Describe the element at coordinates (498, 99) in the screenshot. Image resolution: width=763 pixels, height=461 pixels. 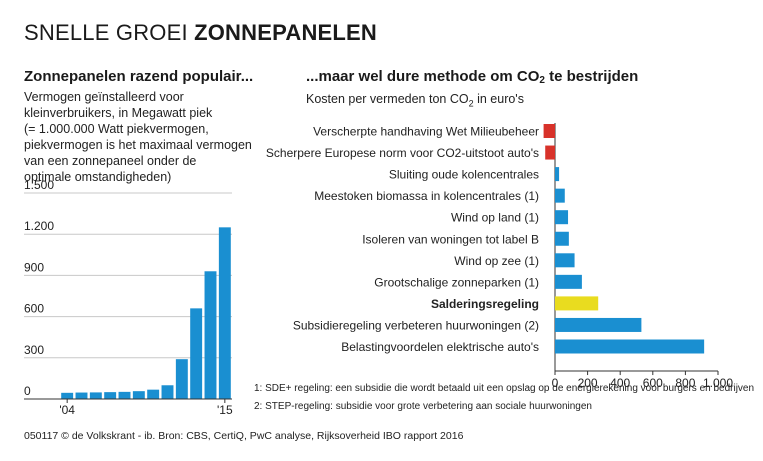
I see `subtitle-end: in euro's` at that location.